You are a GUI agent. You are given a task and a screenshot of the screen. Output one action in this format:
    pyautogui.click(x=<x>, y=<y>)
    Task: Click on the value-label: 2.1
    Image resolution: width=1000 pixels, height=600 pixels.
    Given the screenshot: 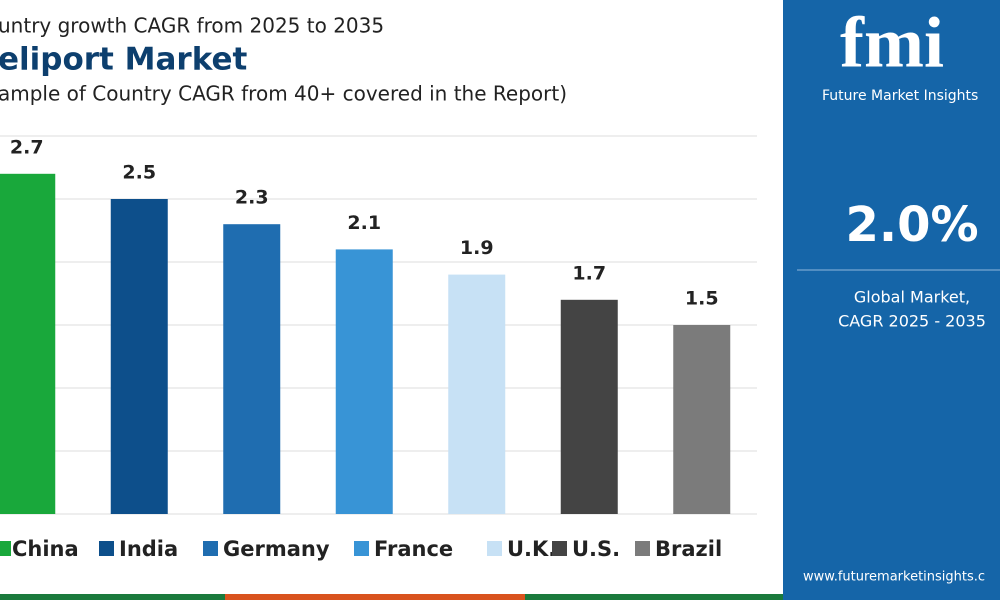 What is the action you would take?
    pyautogui.click(x=364, y=223)
    